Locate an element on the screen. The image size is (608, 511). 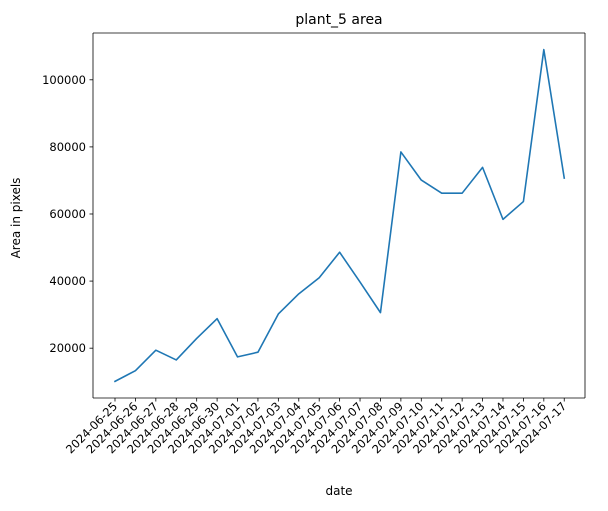
y-tick-label: 40000 is located at coordinates (67, 281).